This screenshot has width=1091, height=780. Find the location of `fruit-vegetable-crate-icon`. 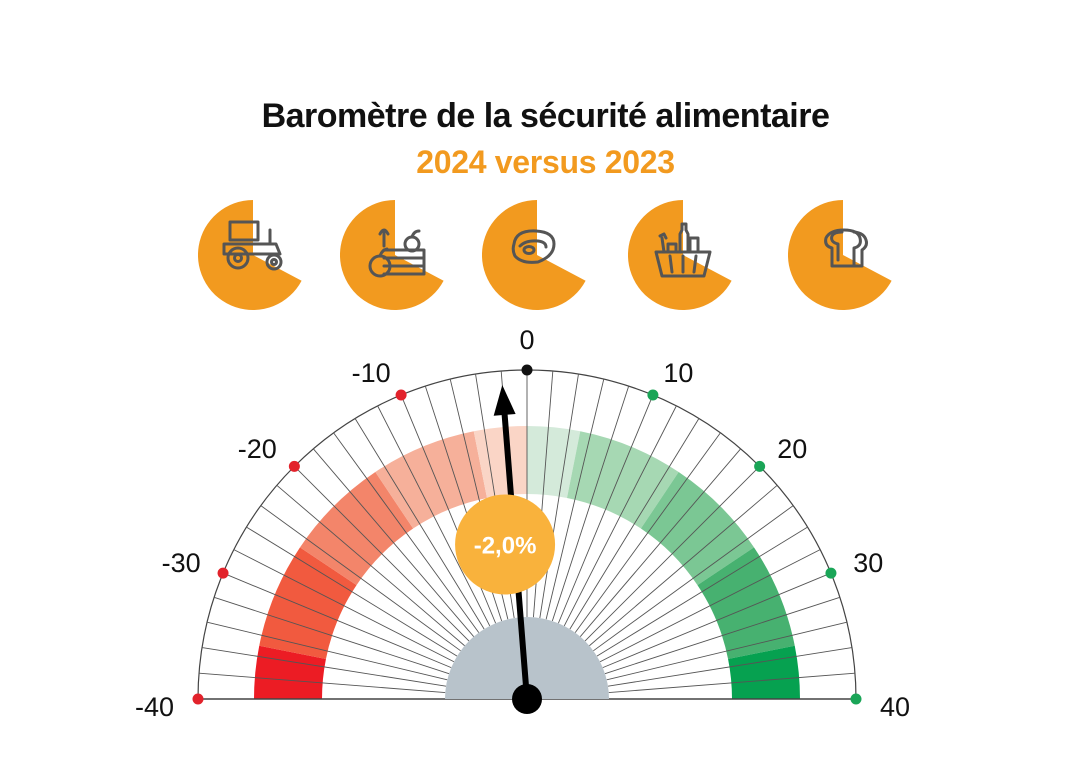

fruit-vegetable-crate-icon is located at coordinates (395, 255).